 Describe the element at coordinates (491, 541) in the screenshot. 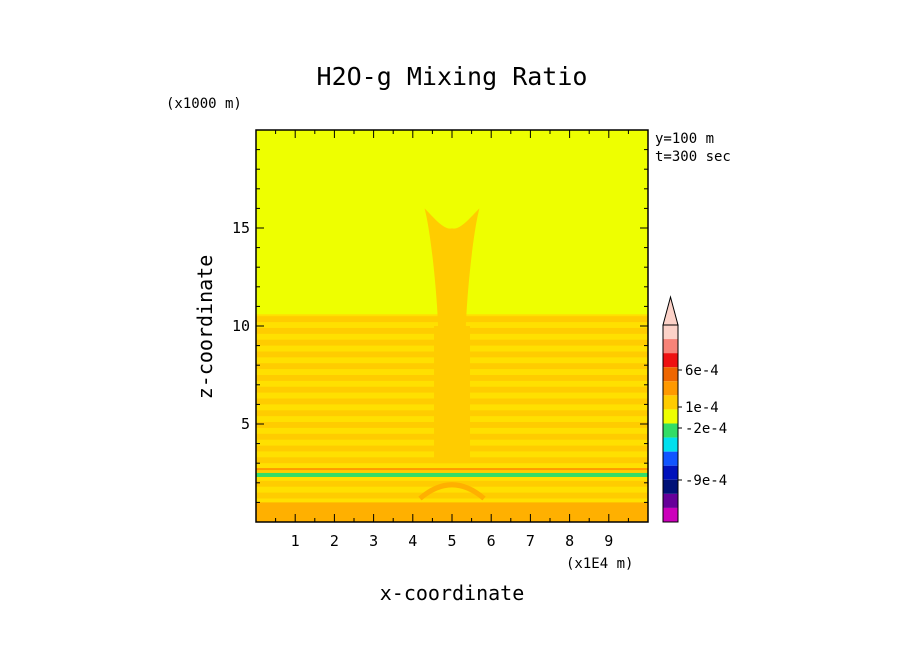

I see `x-tick-label: 6` at that location.